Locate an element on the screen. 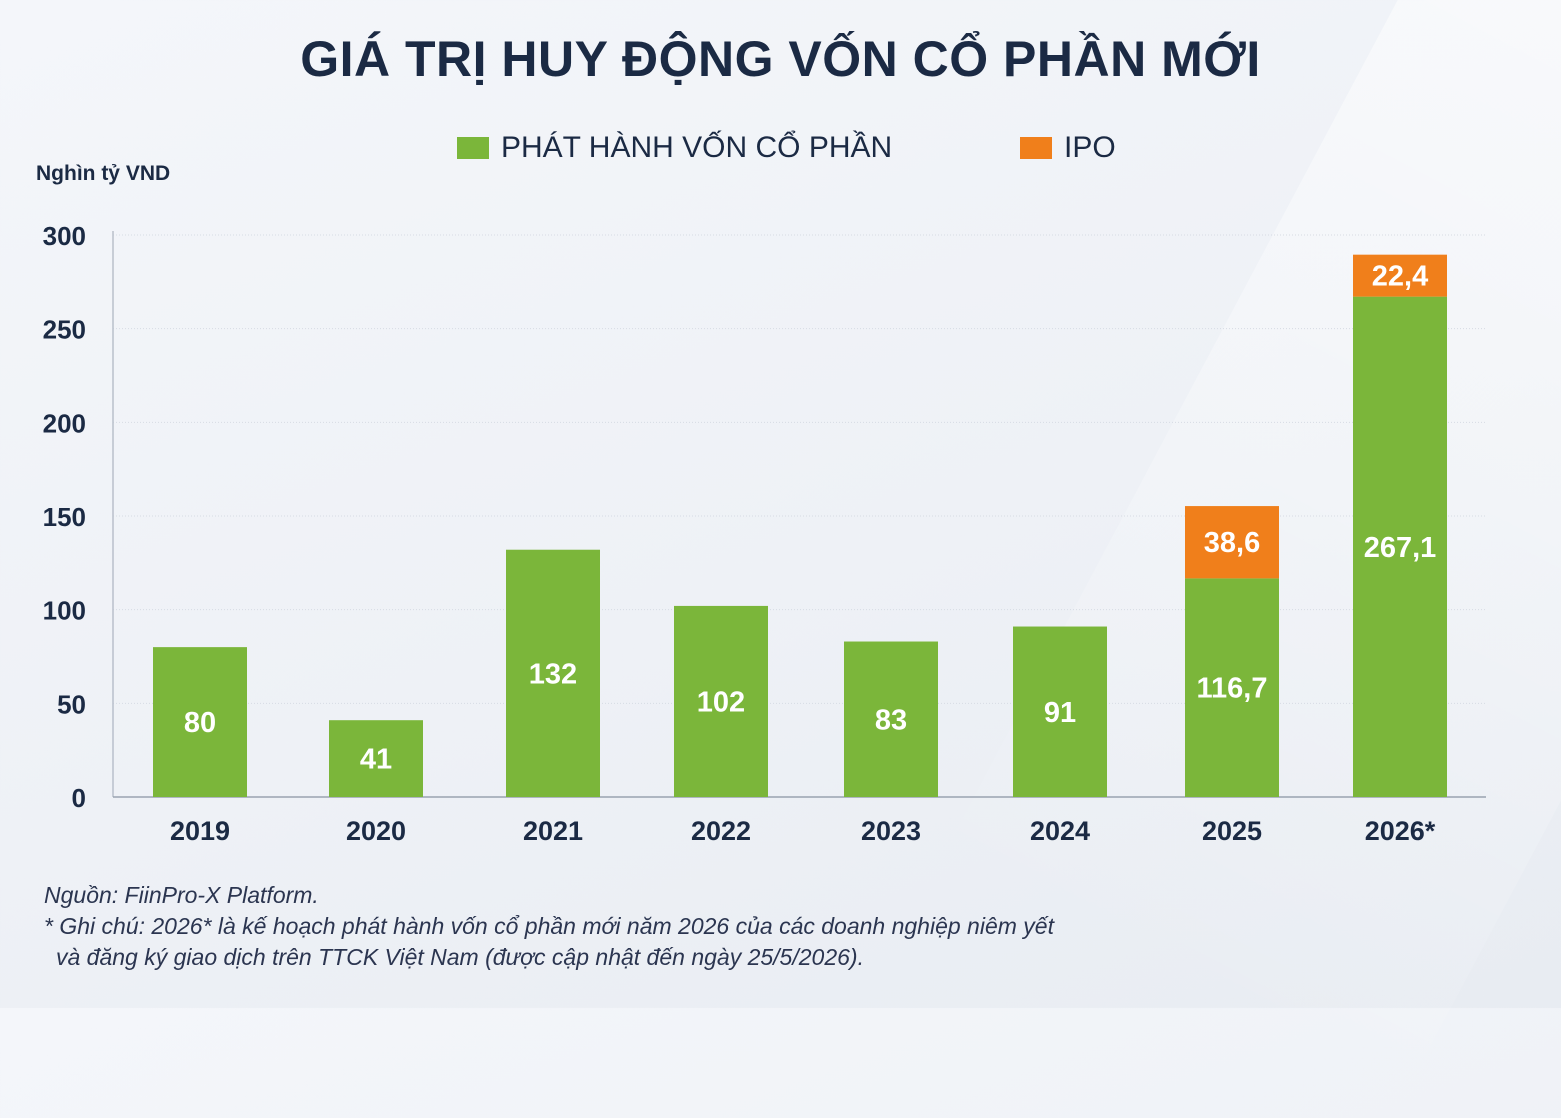 The width and height of the screenshot is (1561, 1118). legend-swatch-ipo is located at coordinates (1036, 148).